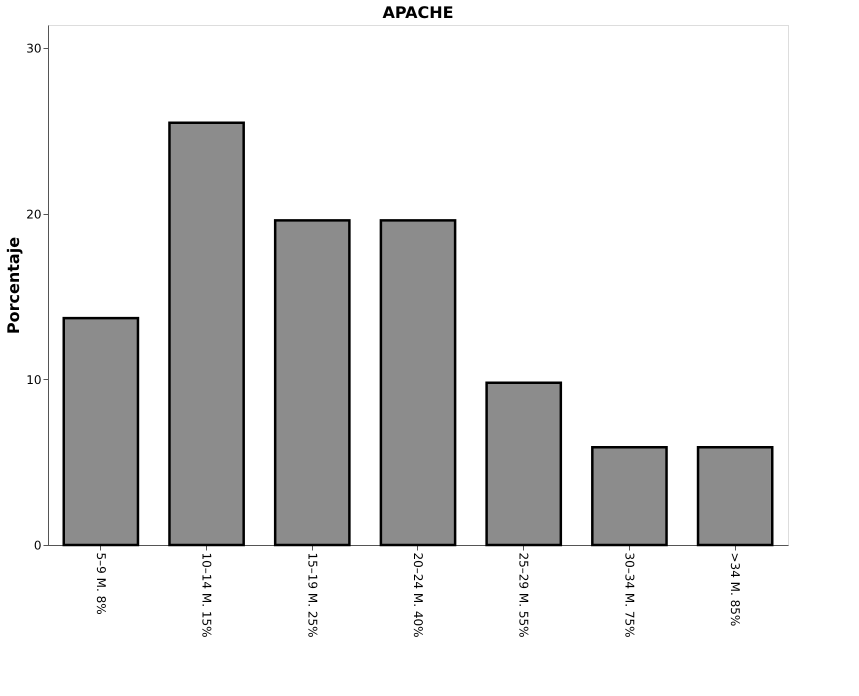 Image resolution: width=859 pixels, height=696 pixels. I want to click on chart-title: APACHE, so click(418, 12).